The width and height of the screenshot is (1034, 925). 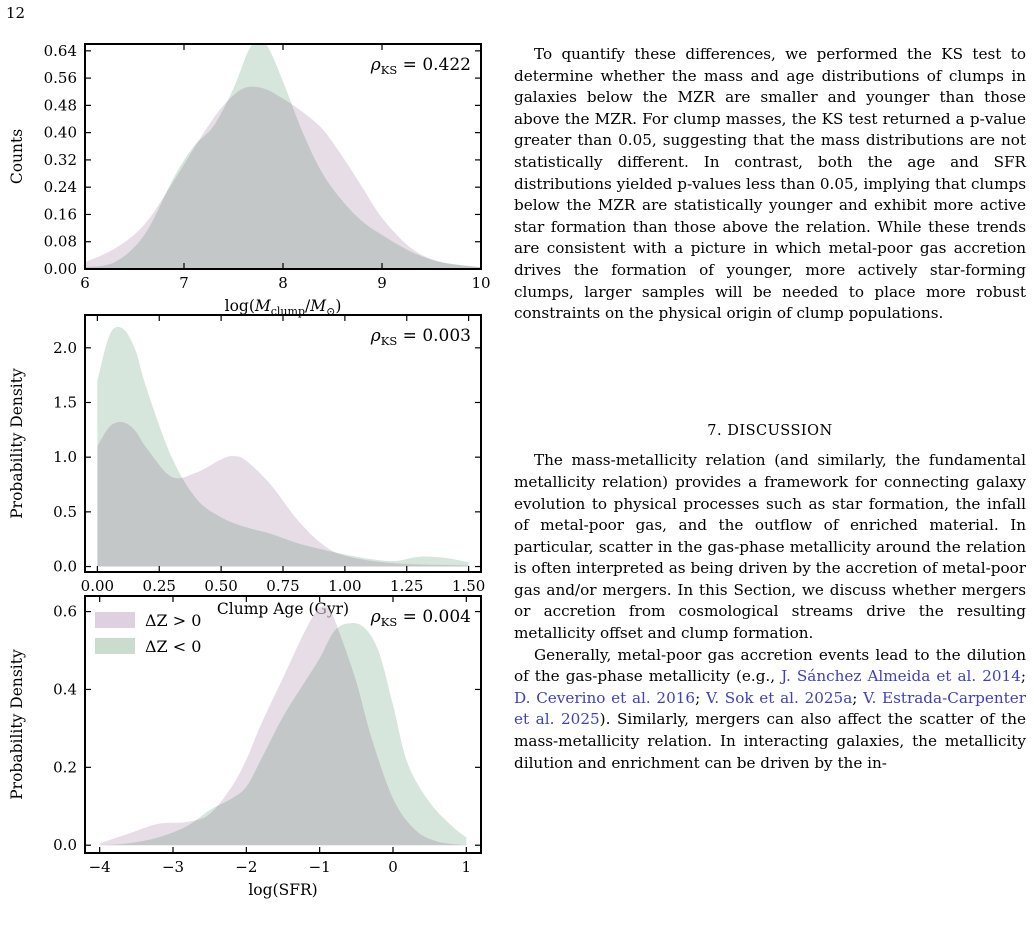 What do you see at coordinates (60, 214) in the screenshot?
I see `y-tick-label: 0.16` at bounding box center [60, 214].